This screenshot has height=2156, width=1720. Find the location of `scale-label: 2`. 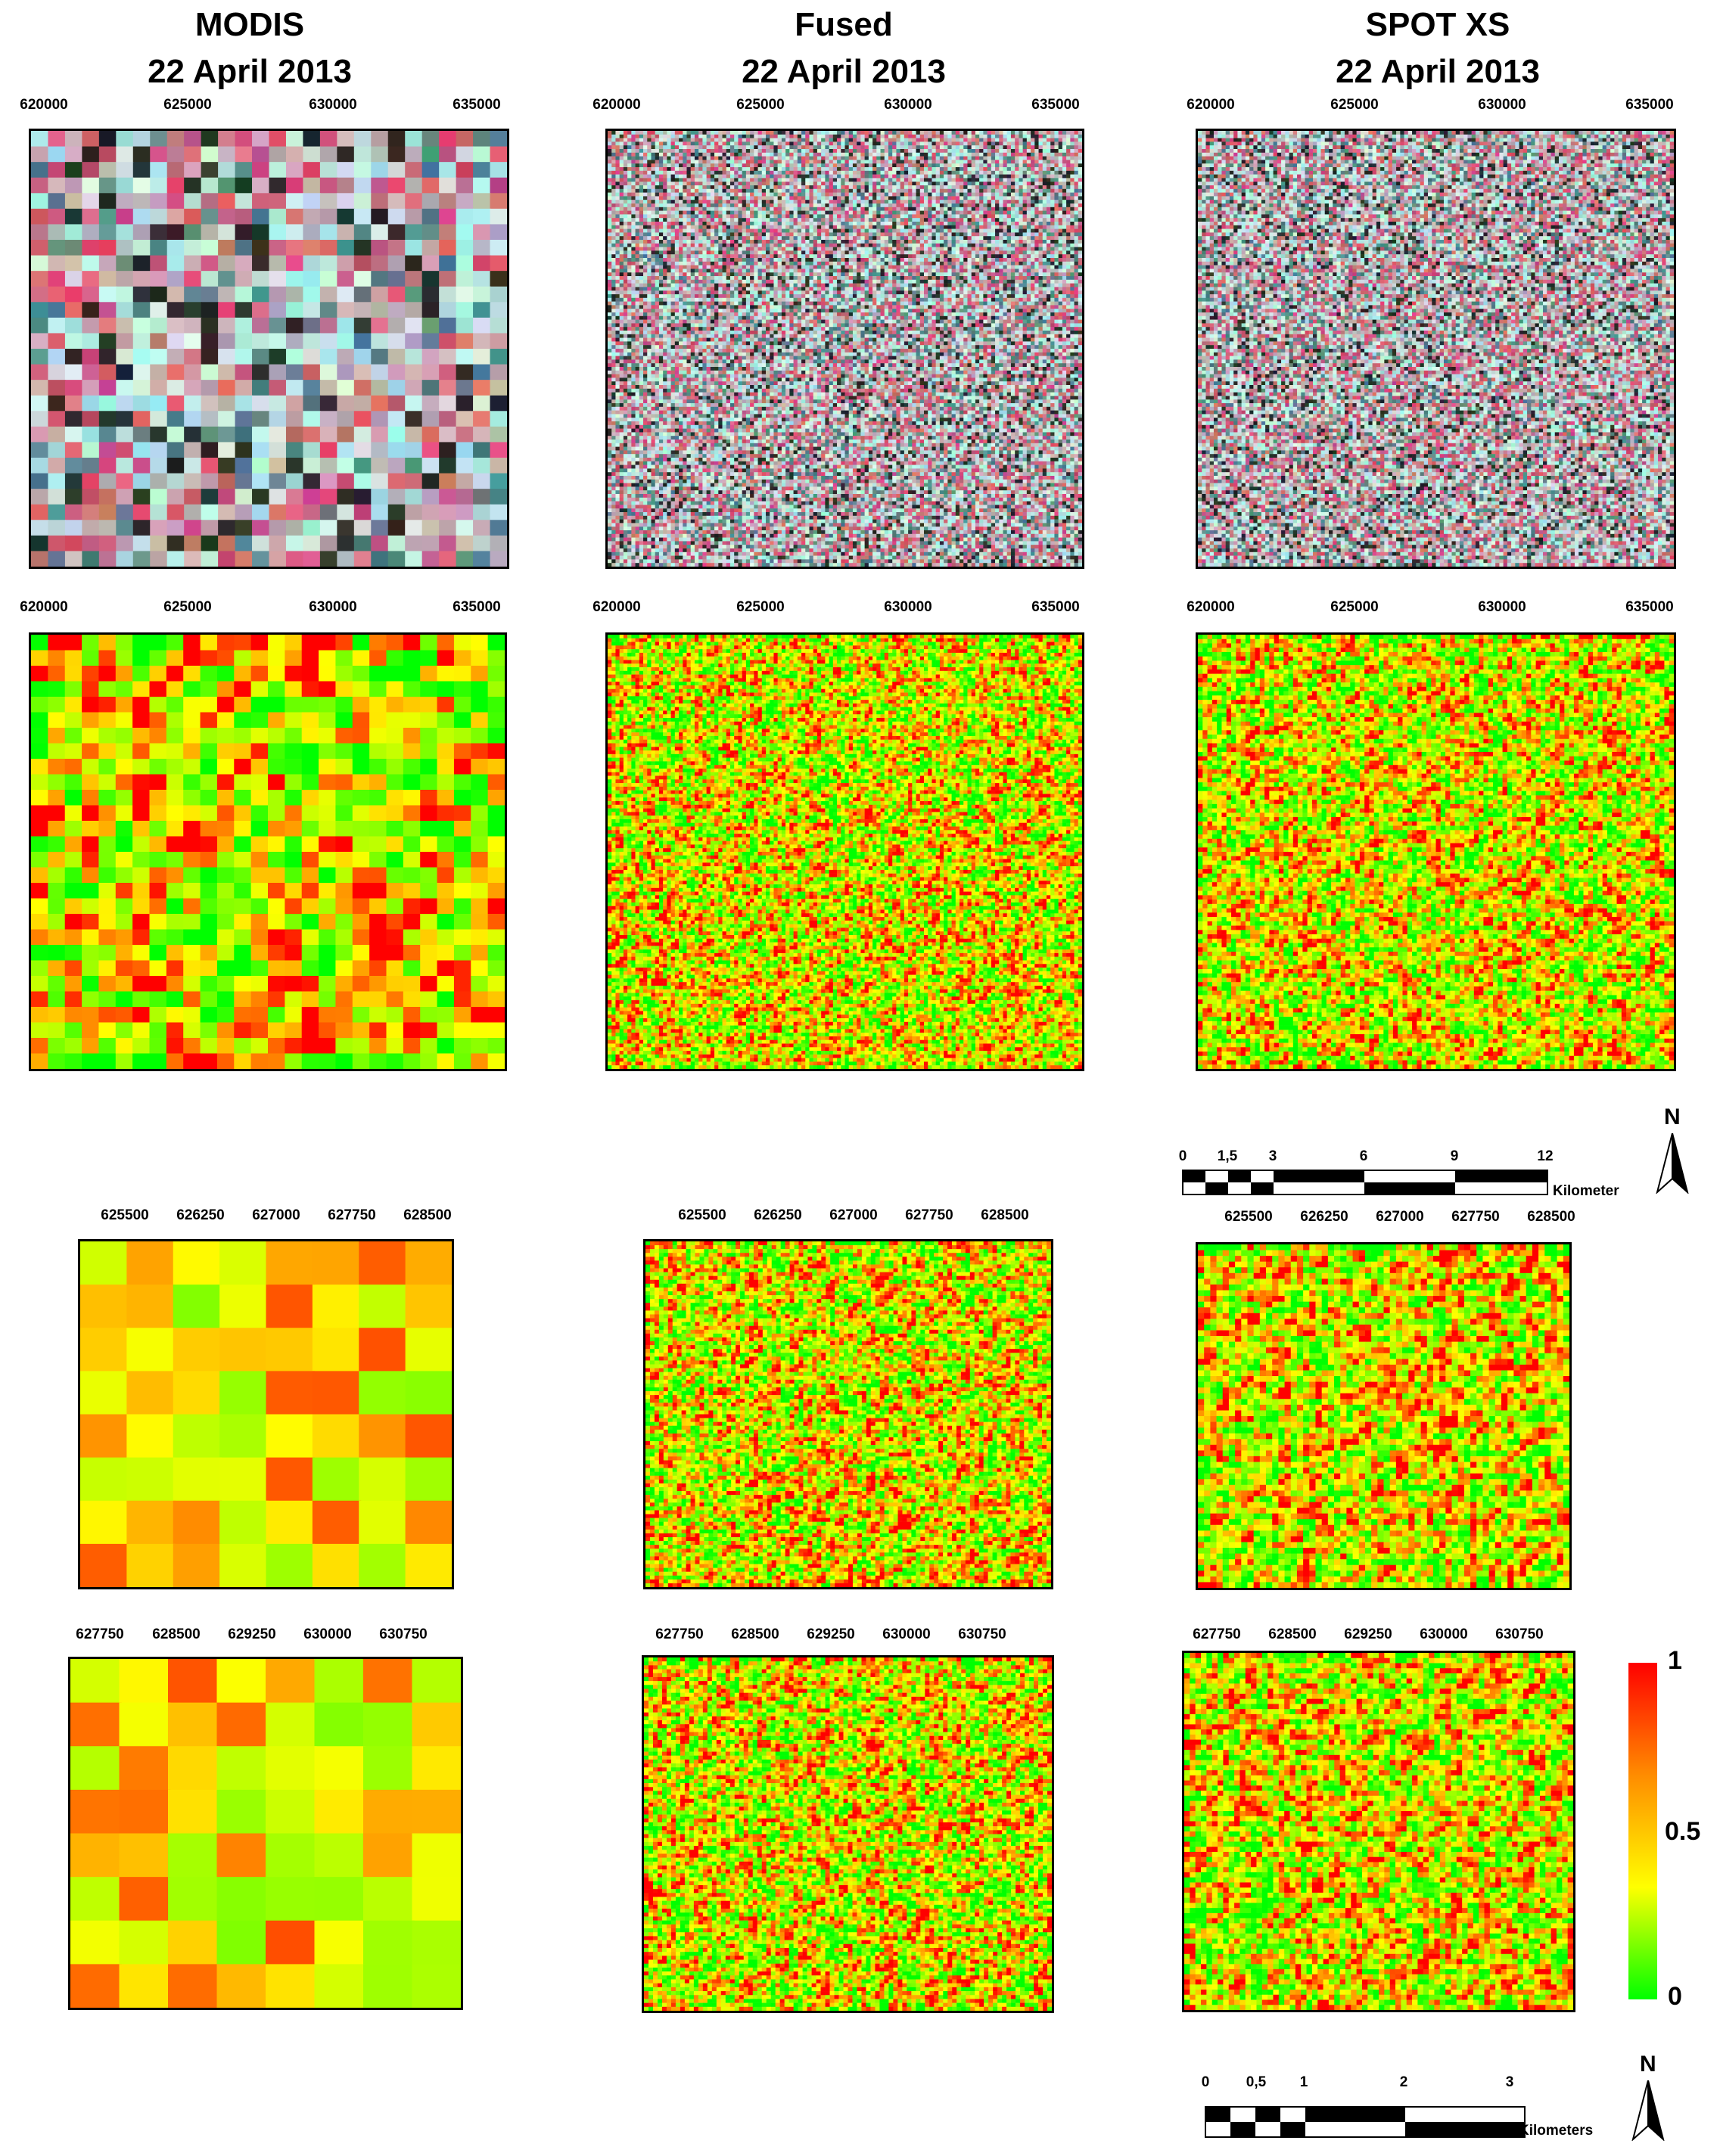

scale-label: 2 is located at coordinates (1404, 2082).